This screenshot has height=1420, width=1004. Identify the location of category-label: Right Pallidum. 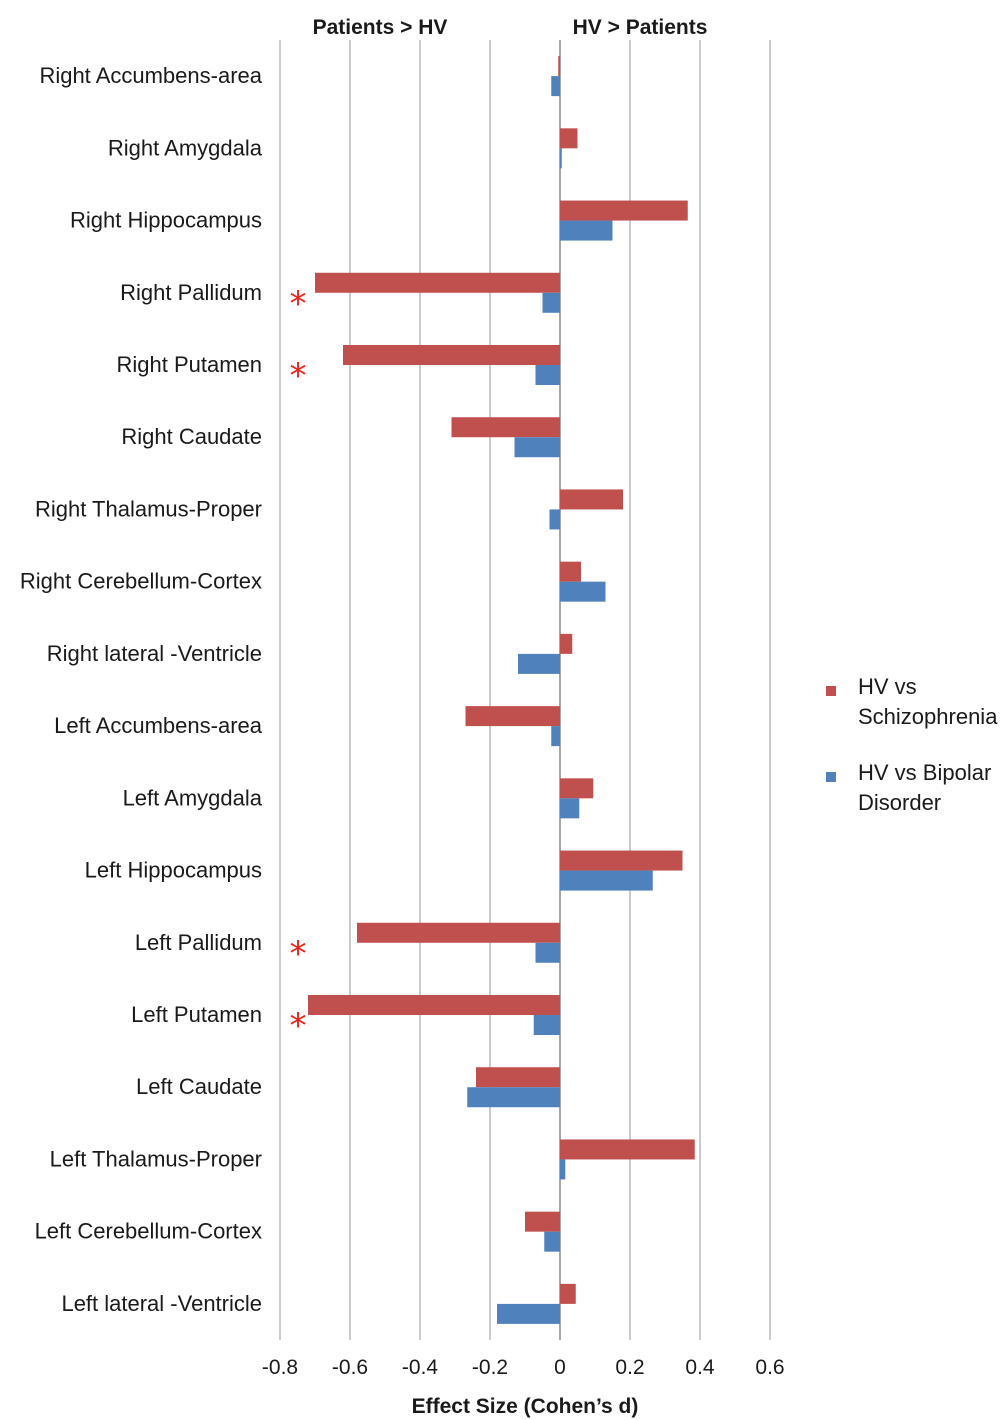
(191, 292).